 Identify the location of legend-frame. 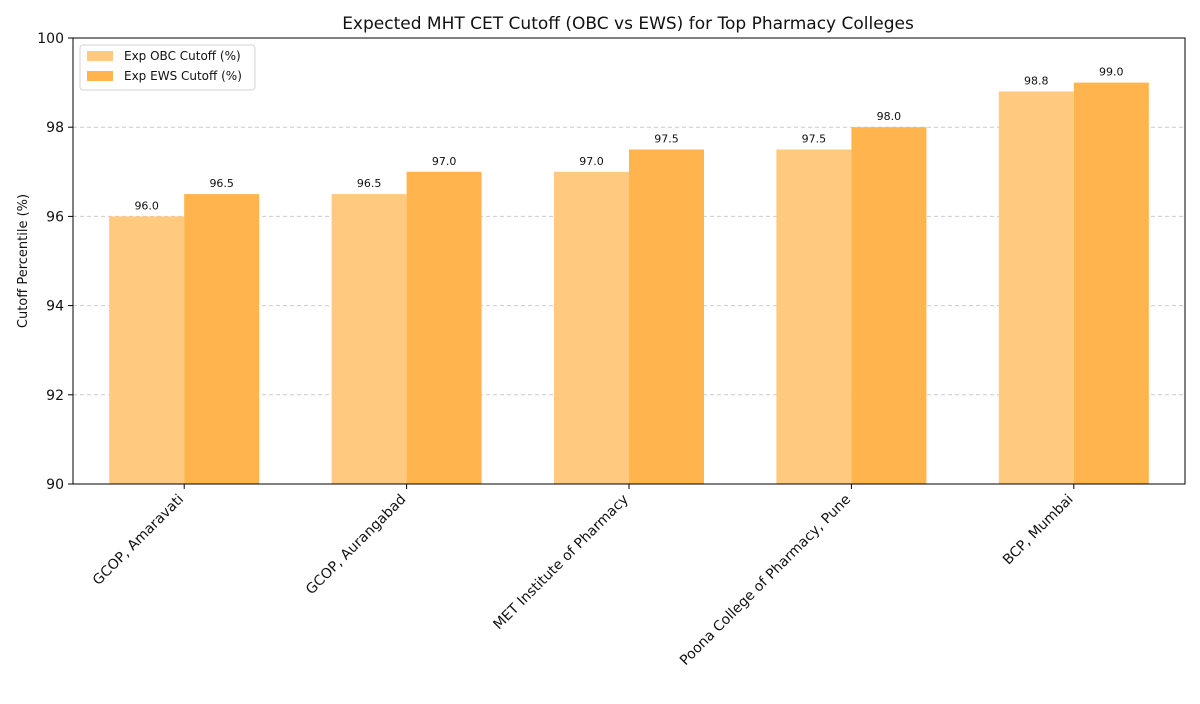
(167, 67).